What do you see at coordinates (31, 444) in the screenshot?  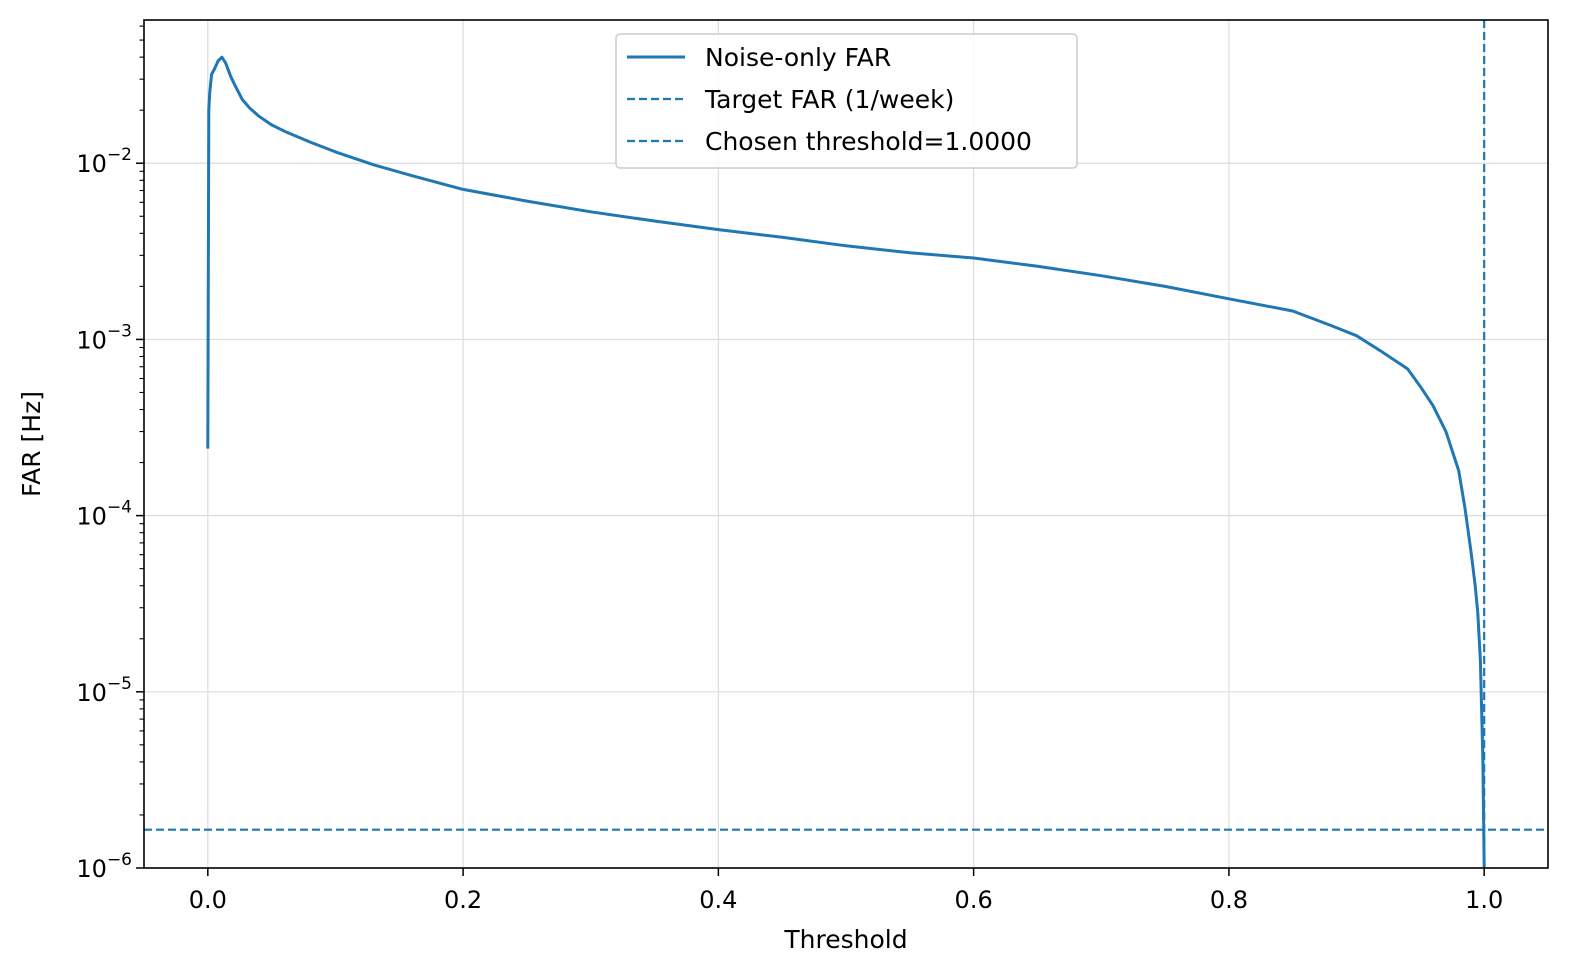 I see `y-axis-title: FAR [Hz]` at bounding box center [31, 444].